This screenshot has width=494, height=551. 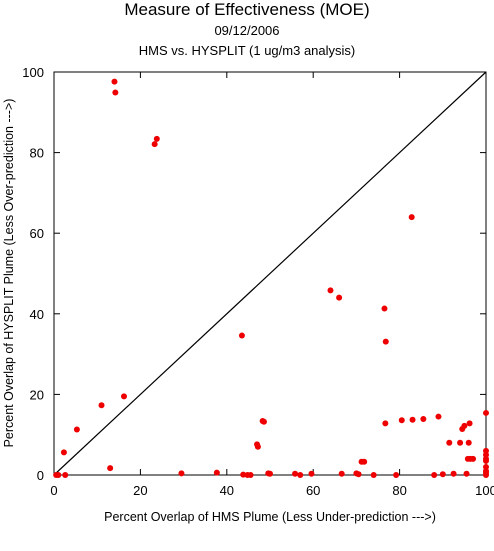 What do you see at coordinates (37, 394) in the screenshot?
I see `y-tick-label: 20` at bounding box center [37, 394].